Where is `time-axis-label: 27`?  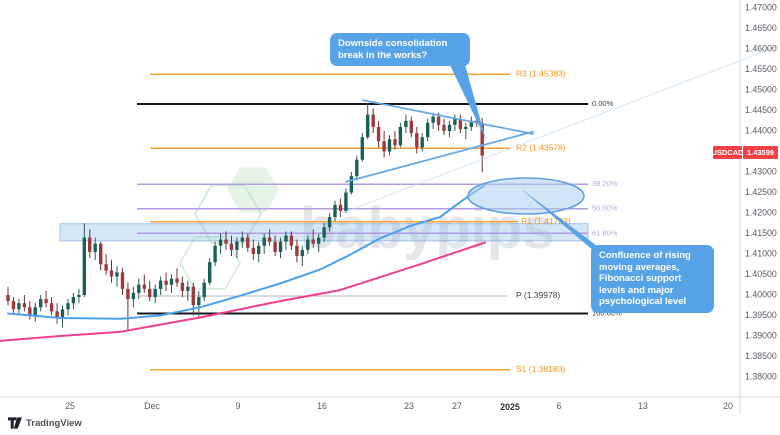
time-axis-label: 27 is located at coordinates (457, 406).